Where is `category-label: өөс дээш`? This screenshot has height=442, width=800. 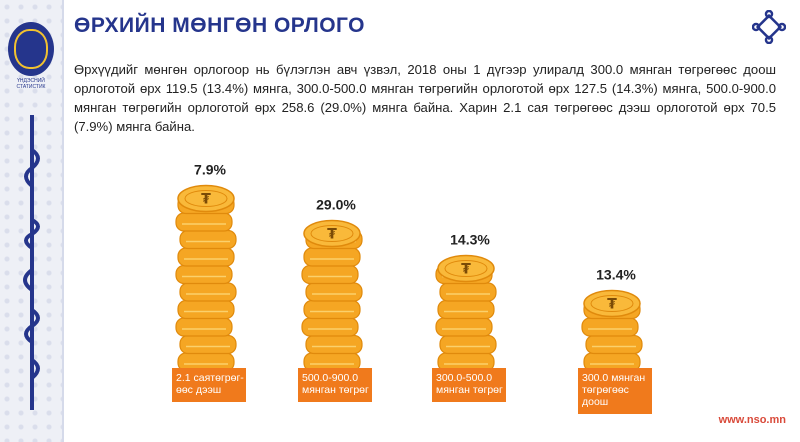
category-label: өөс дээш is located at coordinates (198, 390).